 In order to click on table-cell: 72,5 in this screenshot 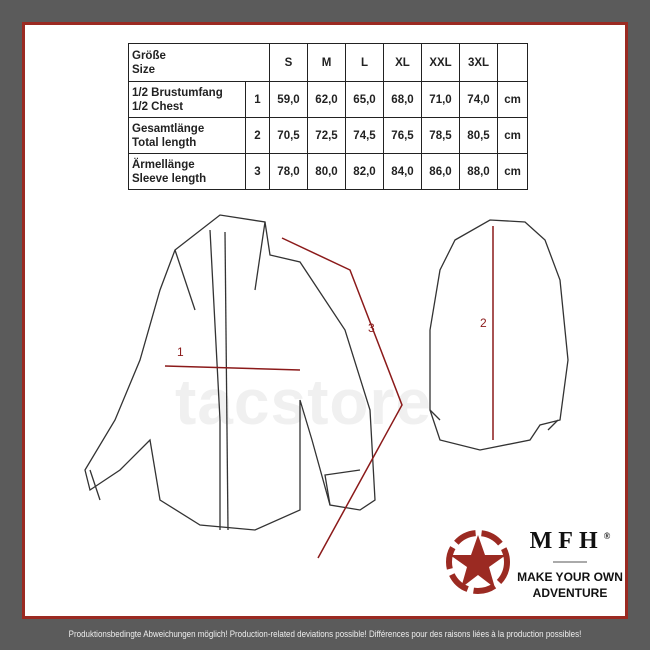, I will do `click(326, 135)`.